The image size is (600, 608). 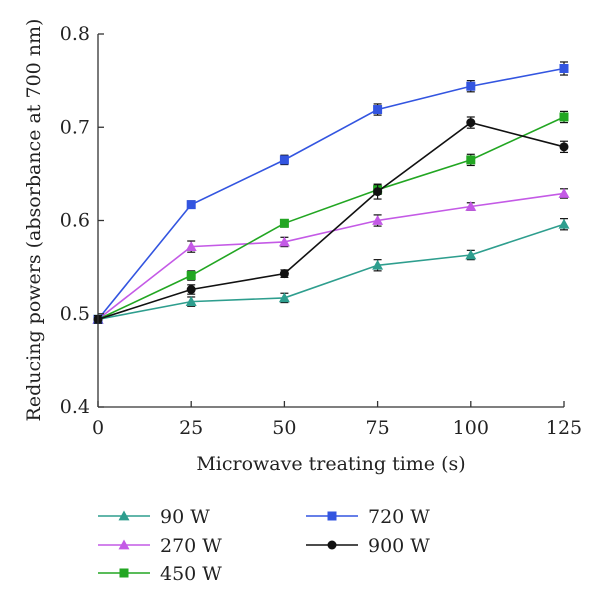 What do you see at coordinates (564, 428) in the screenshot?
I see `x-tick-label: 125` at bounding box center [564, 428].